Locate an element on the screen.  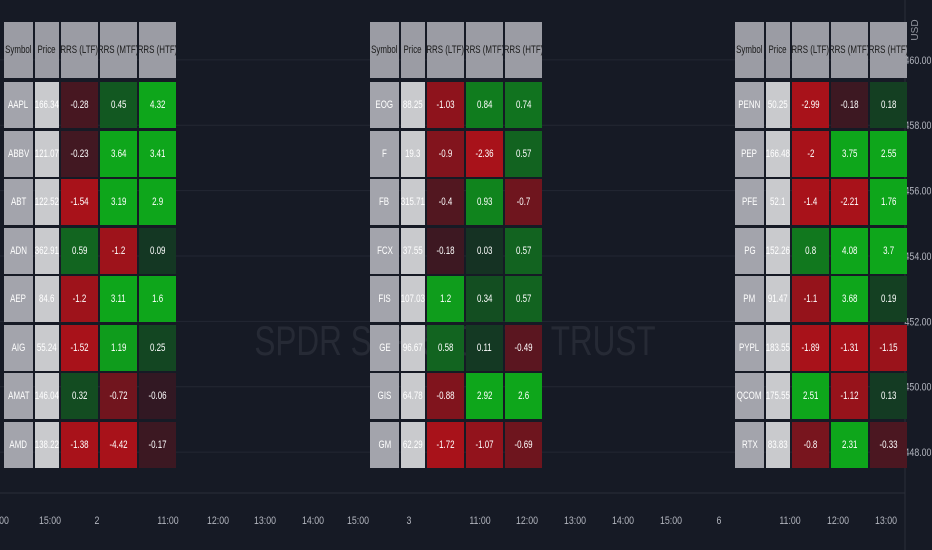
symbol-cell-text: PEP is located at coordinates (749, 153).